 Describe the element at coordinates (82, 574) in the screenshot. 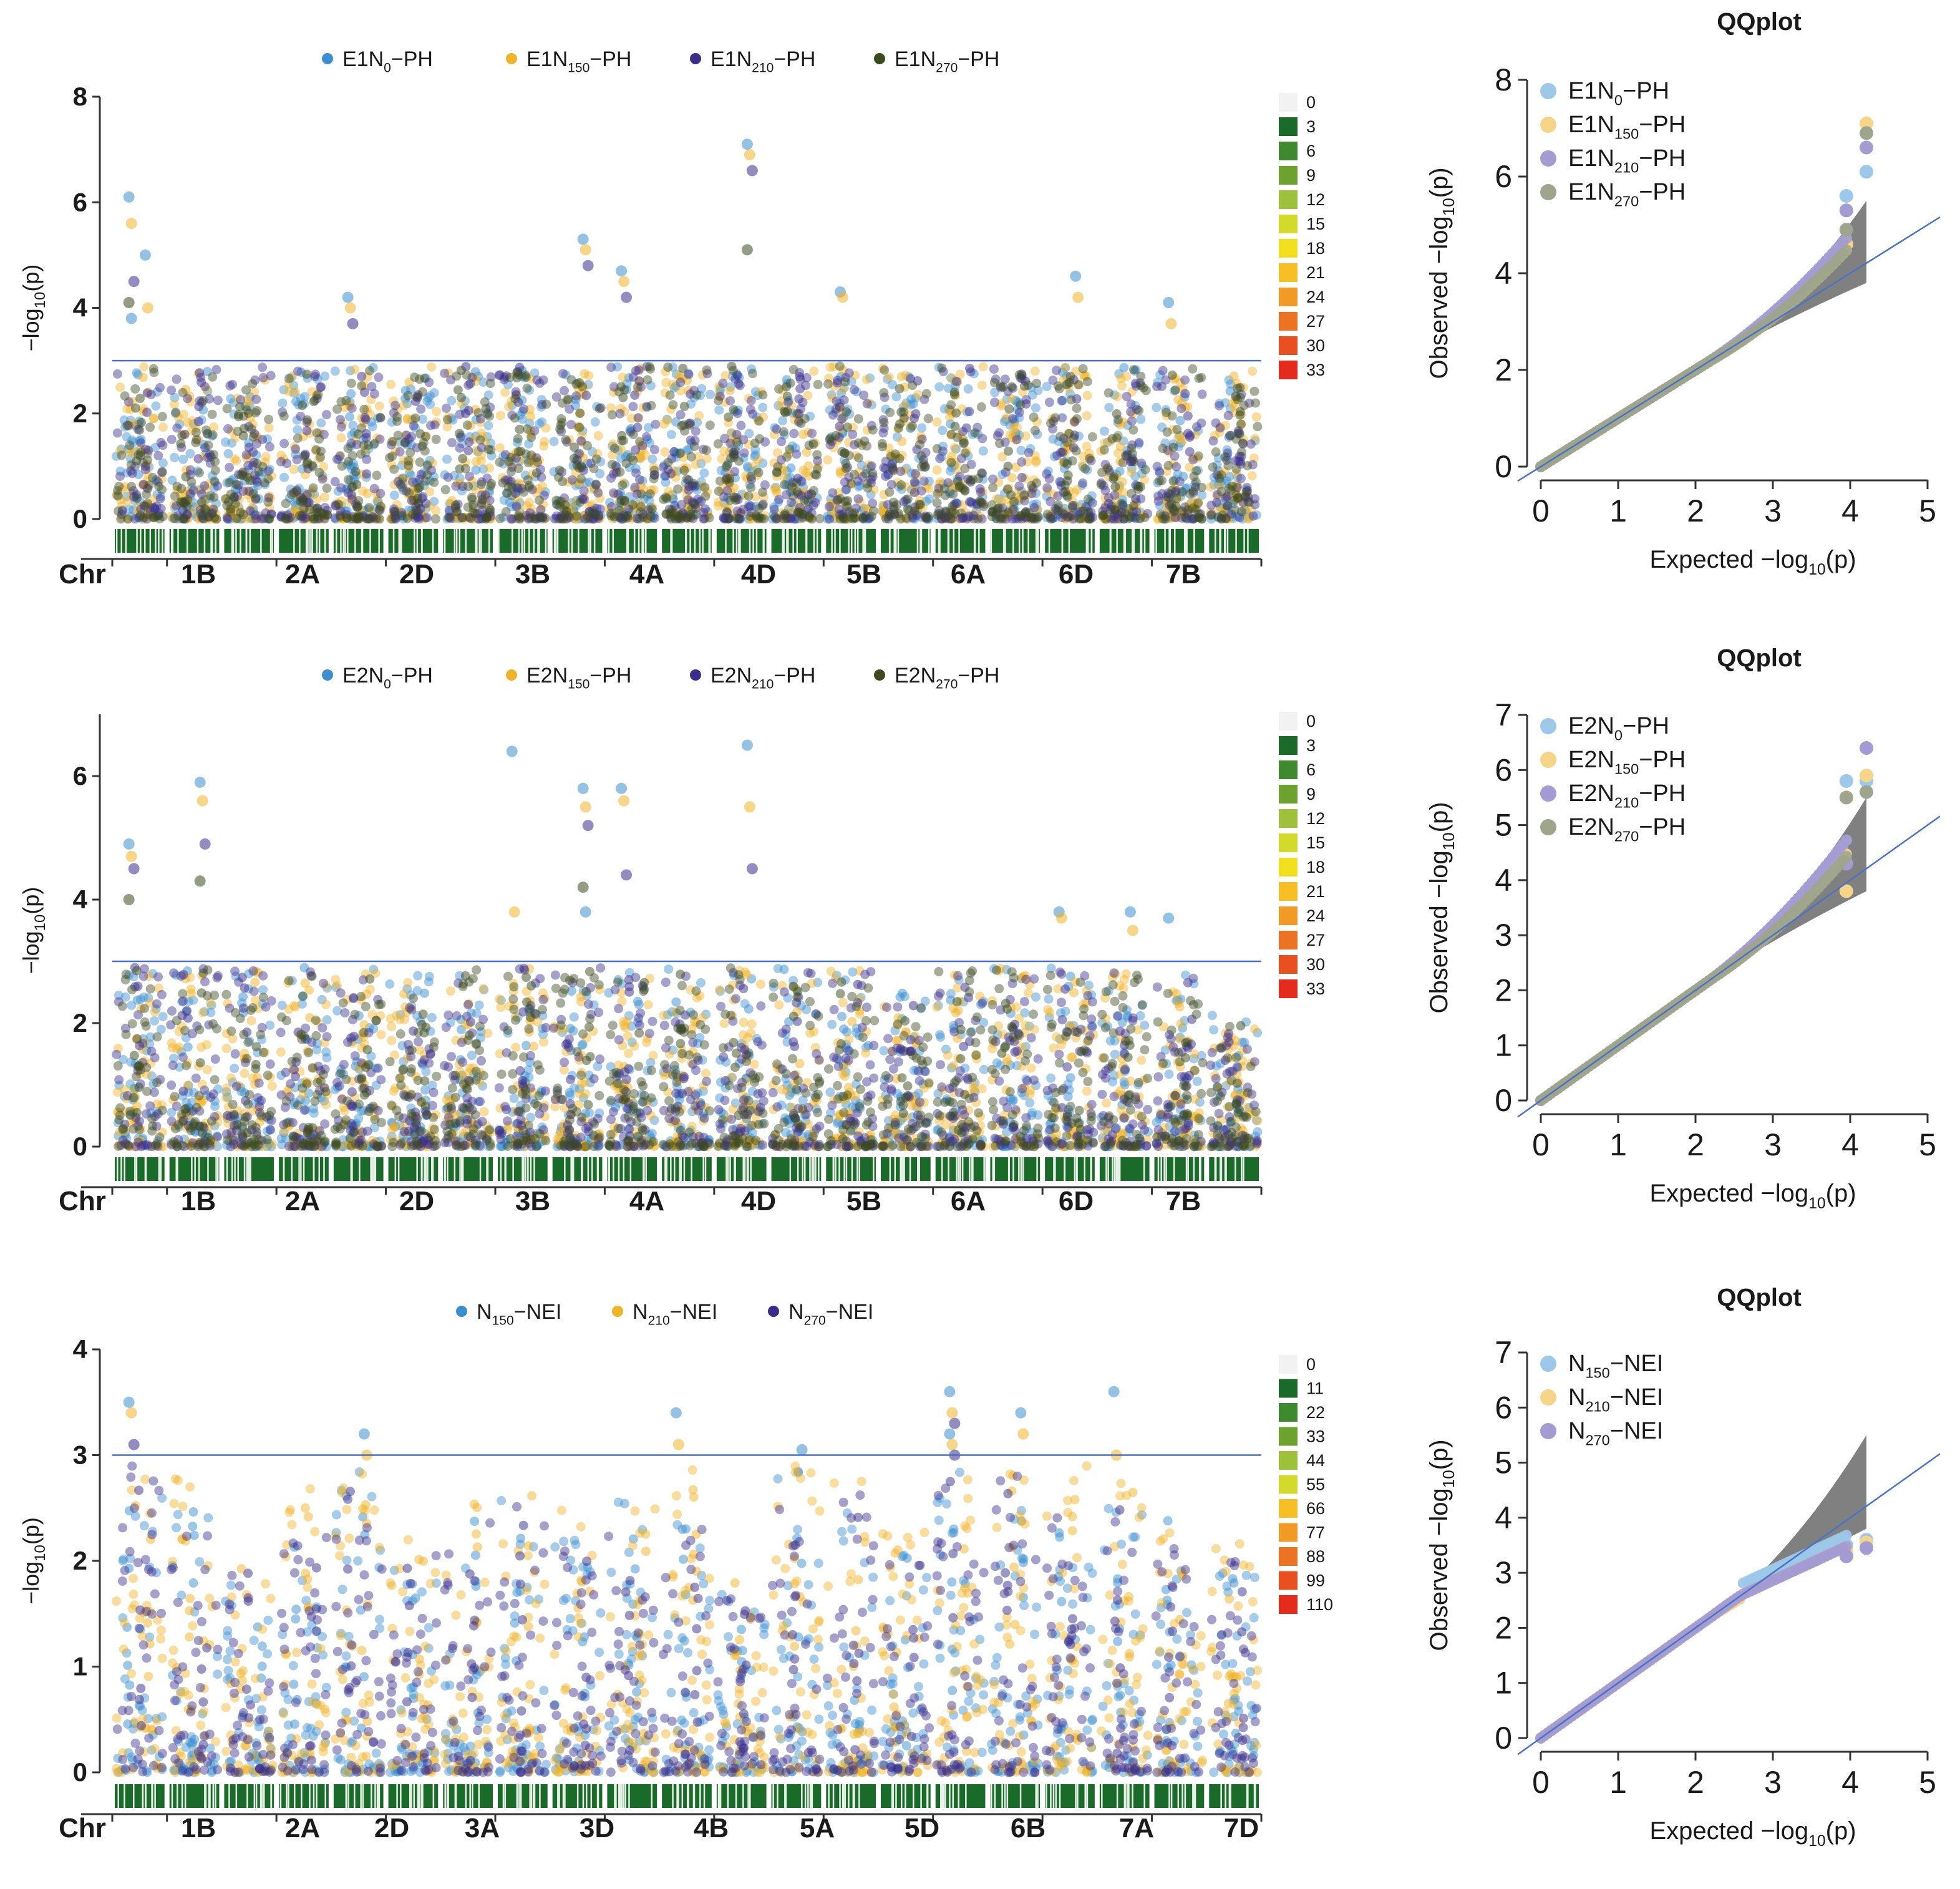

I see `chromosome-label: Chr` at that location.